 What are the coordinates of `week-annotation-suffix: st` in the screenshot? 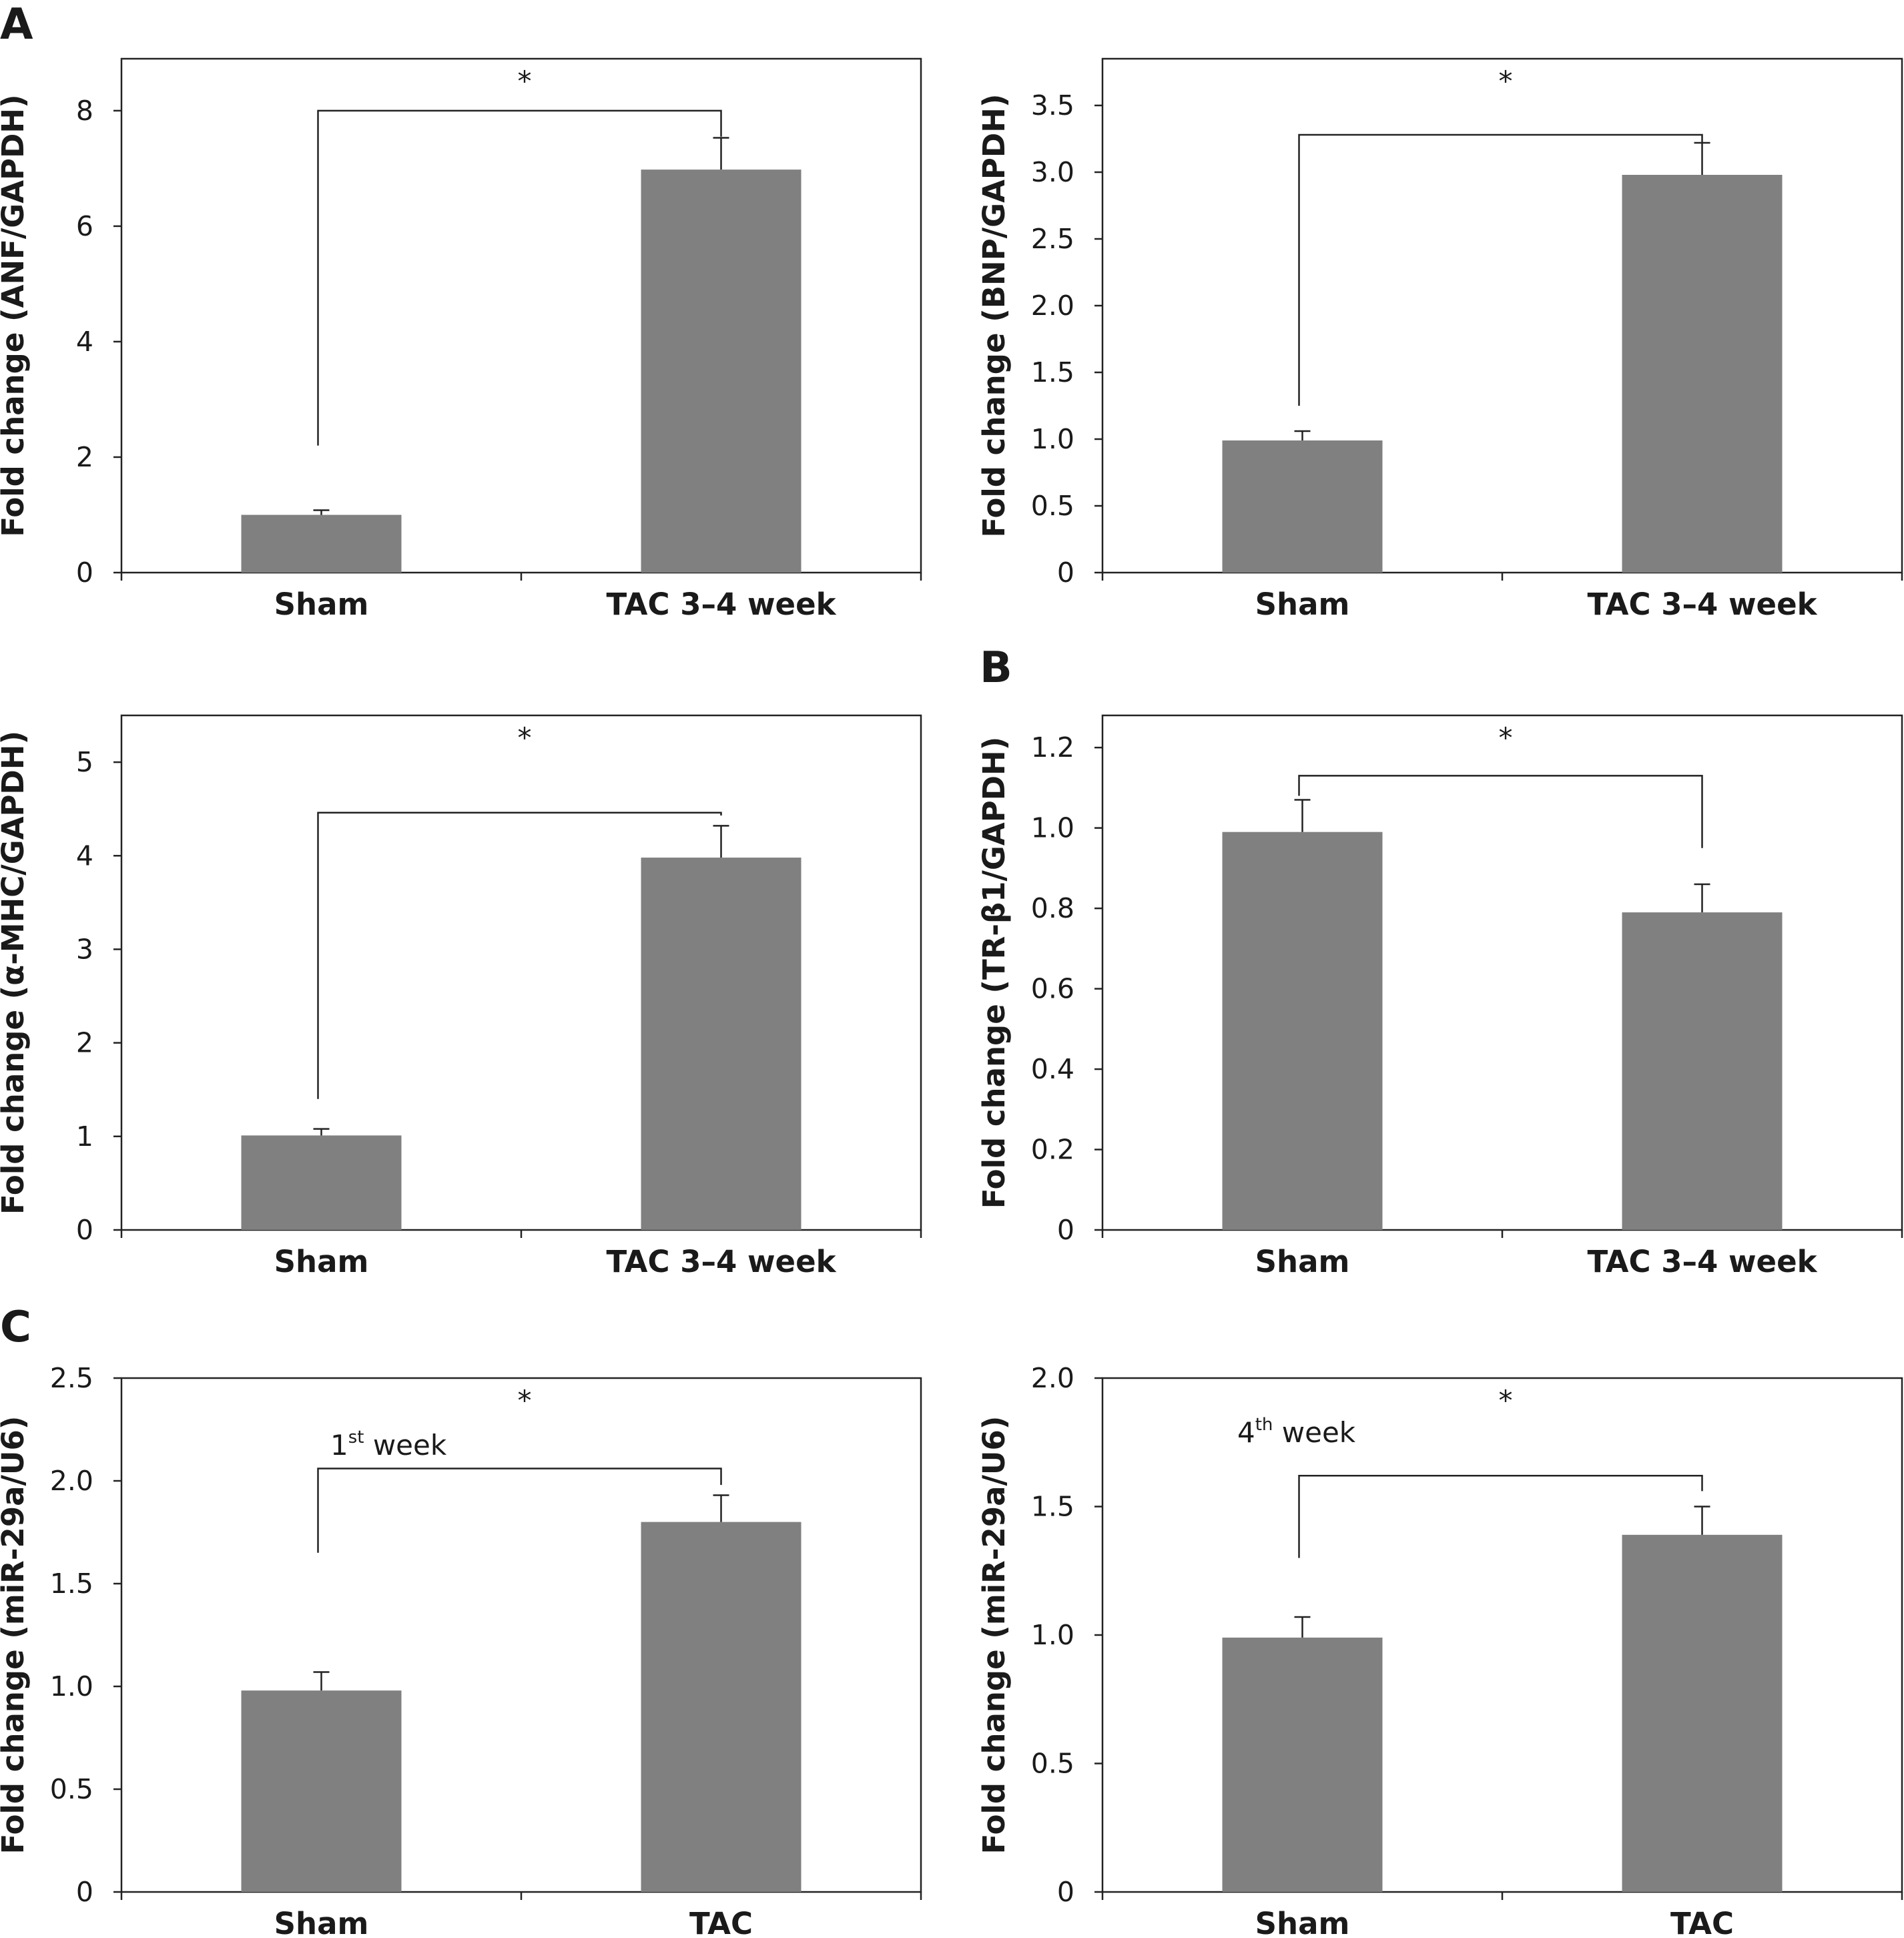 It's located at (356, 1437).